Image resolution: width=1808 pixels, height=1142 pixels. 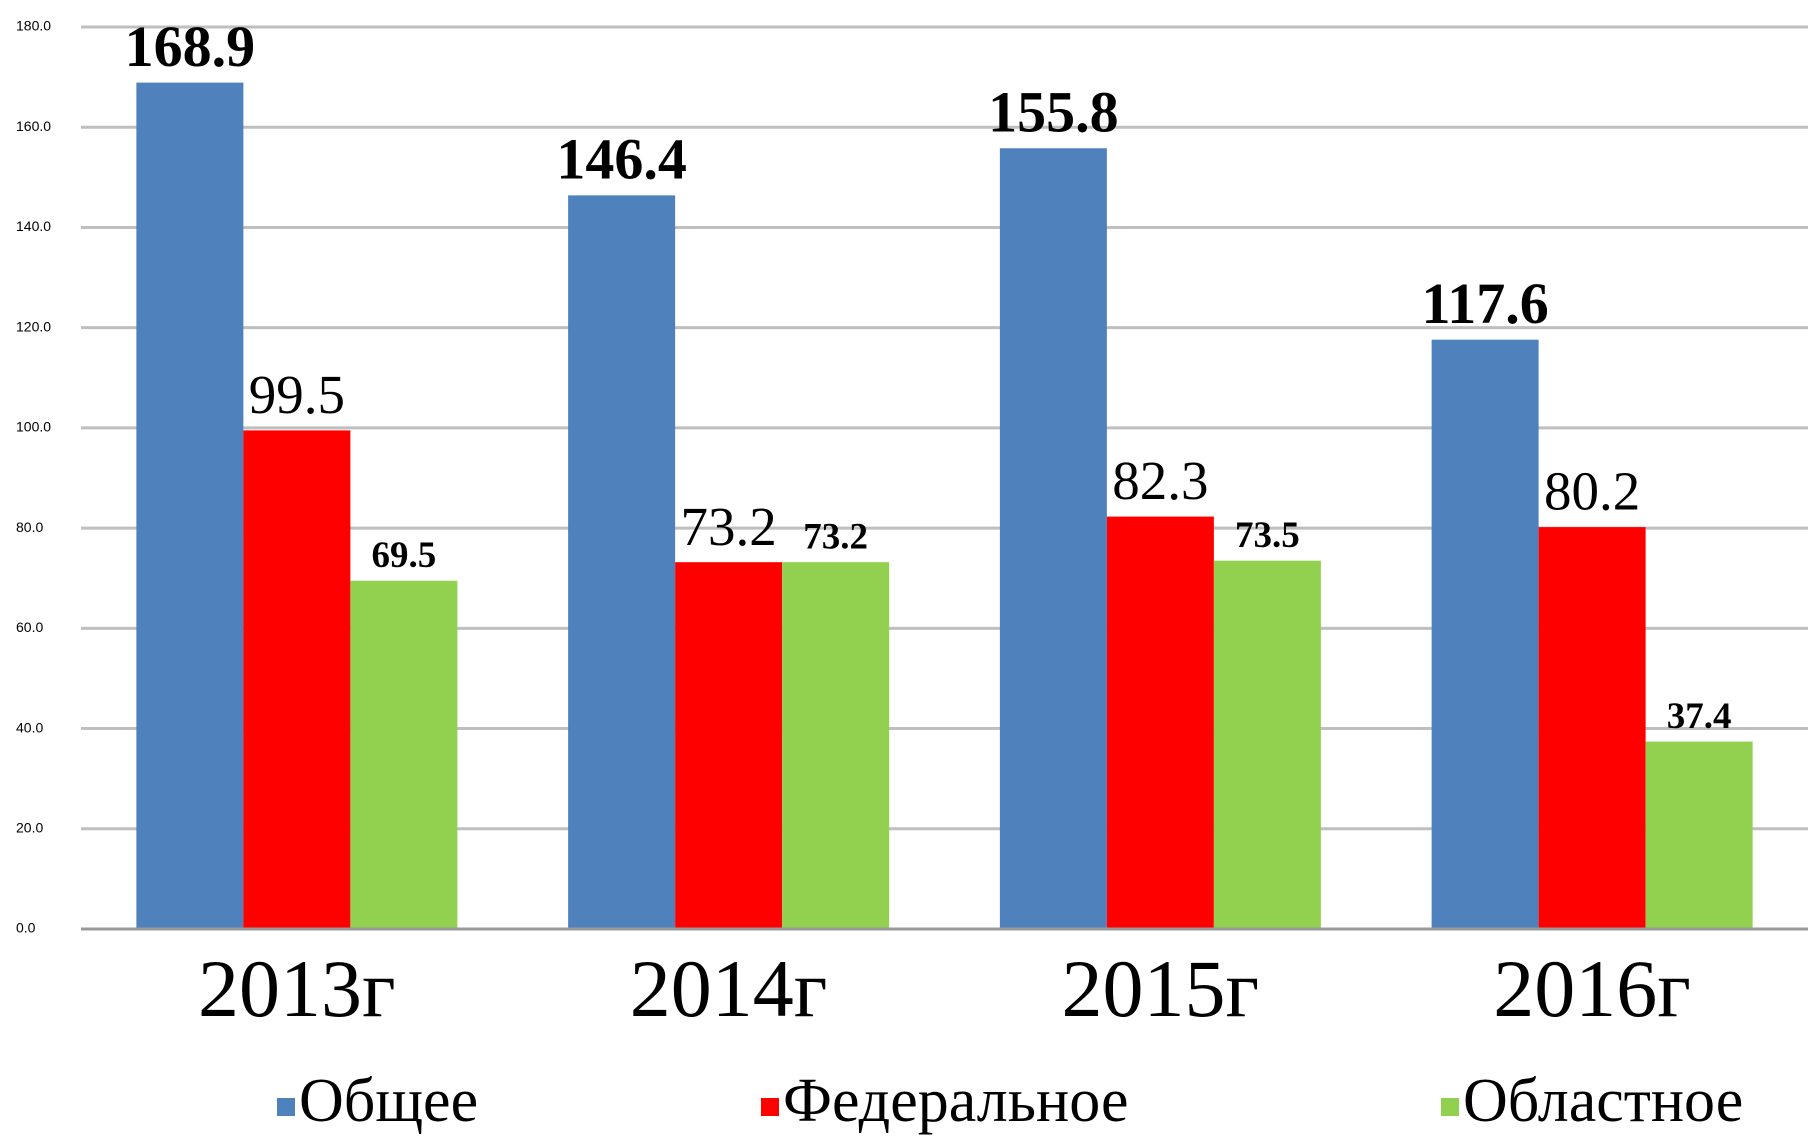 What do you see at coordinates (190, 46) in the screenshot?
I see `data-label: 168.9` at bounding box center [190, 46].